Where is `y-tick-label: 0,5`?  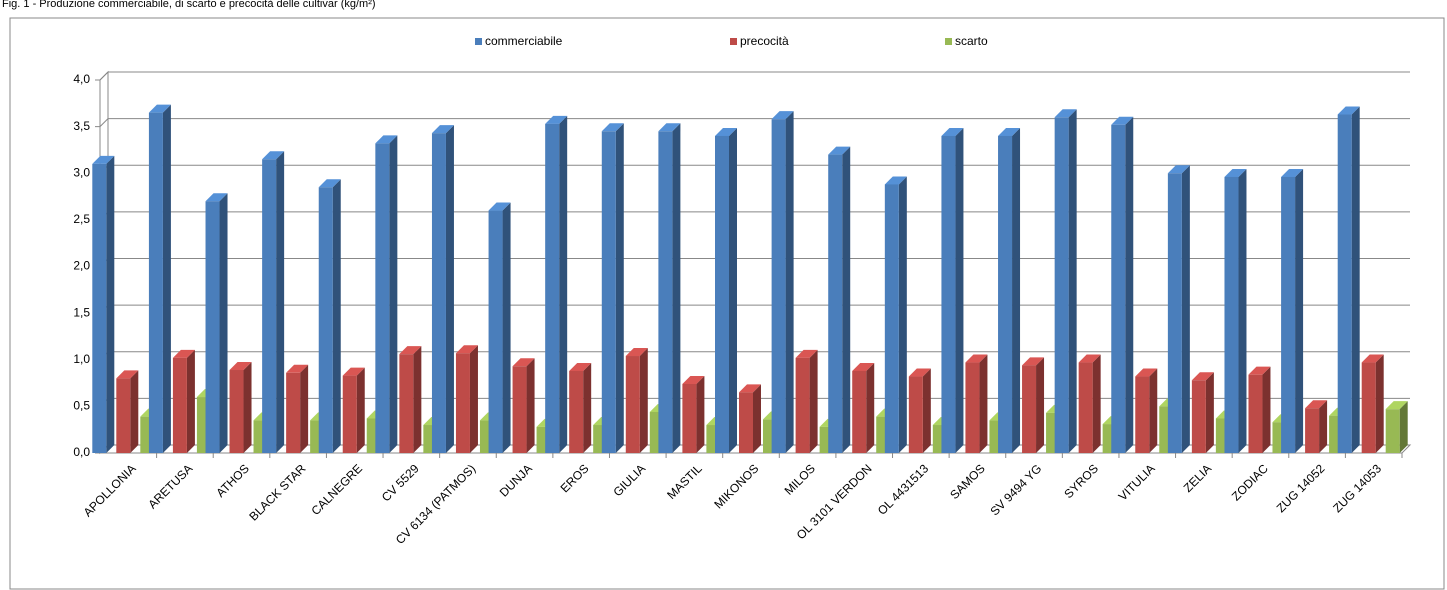 y-tick-label: 0,5 is located at coordinates (81, 406).